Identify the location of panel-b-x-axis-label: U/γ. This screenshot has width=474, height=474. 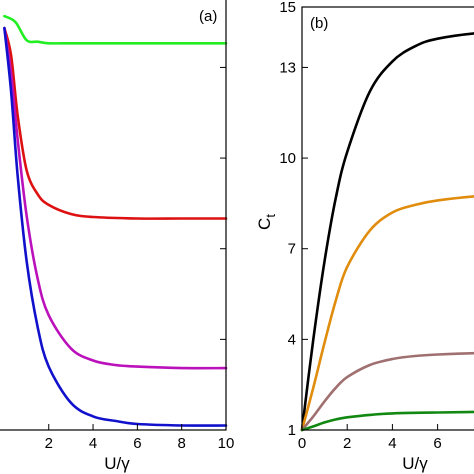
(415, 463).